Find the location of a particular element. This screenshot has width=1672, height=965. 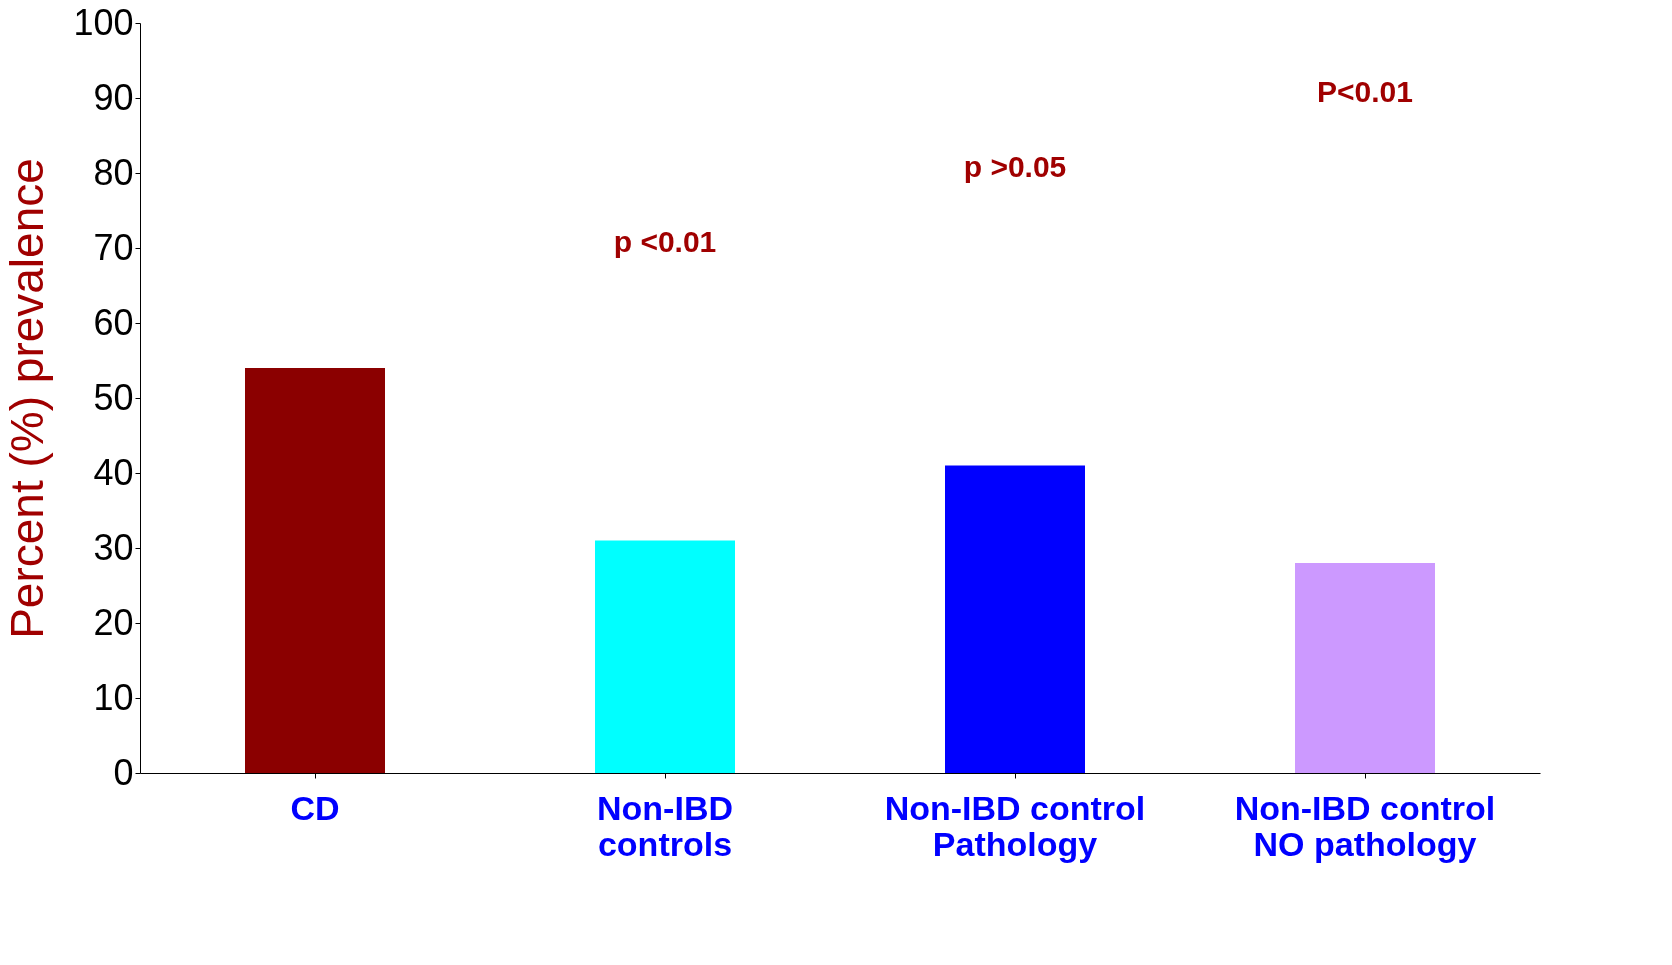

x-tick-label: Non-IBD controls is located at coordinates (665, 825).